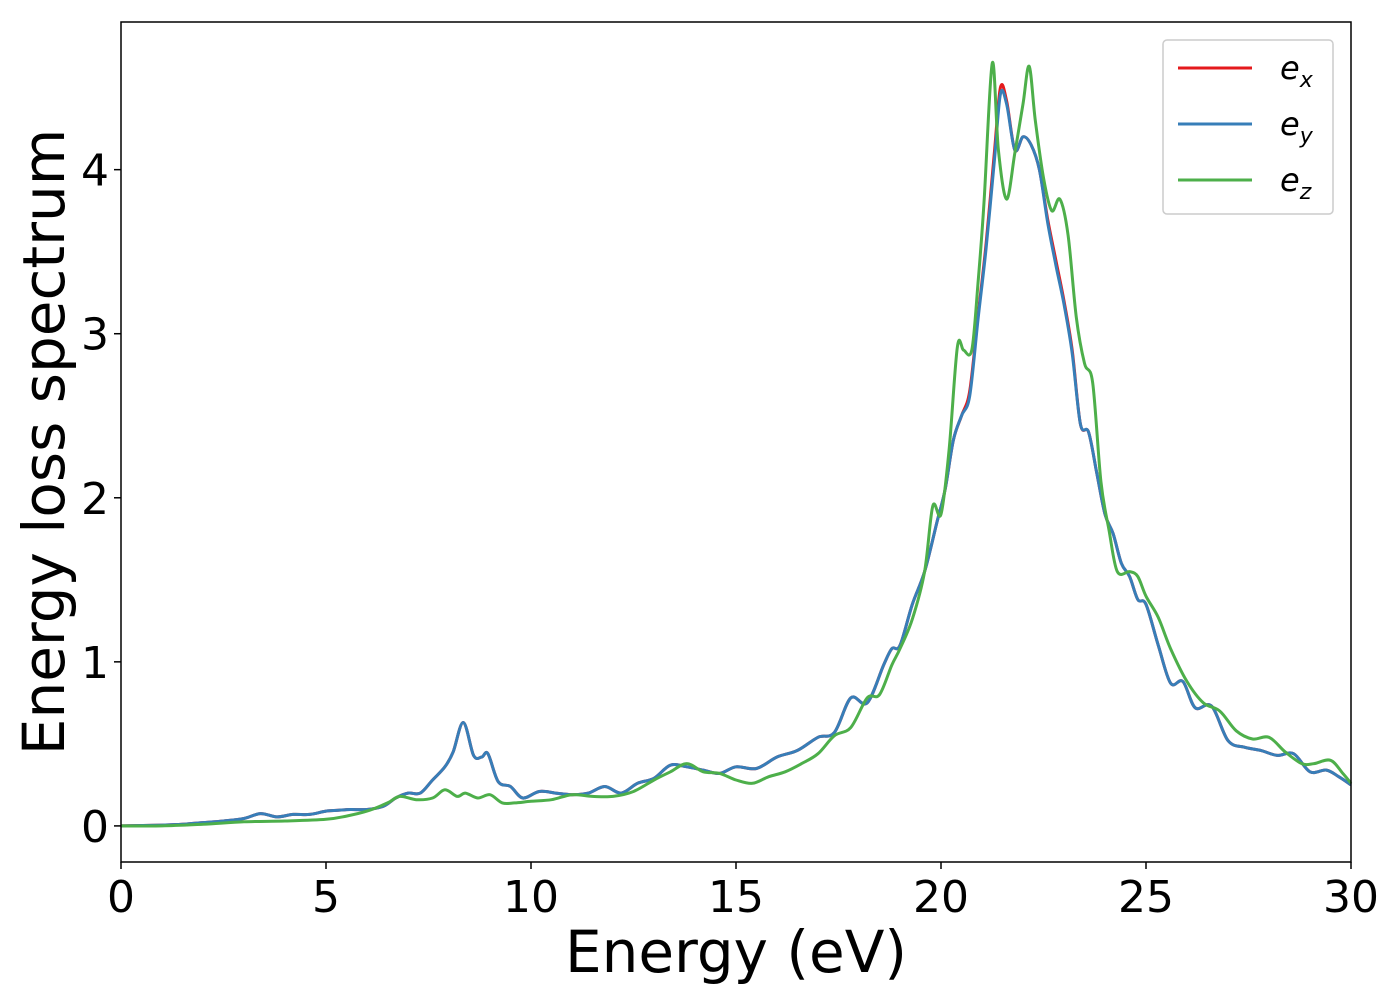  Describe the element at coordinates (531, 897) in the screenshot. I see `x-tick-label: 10` at that location.